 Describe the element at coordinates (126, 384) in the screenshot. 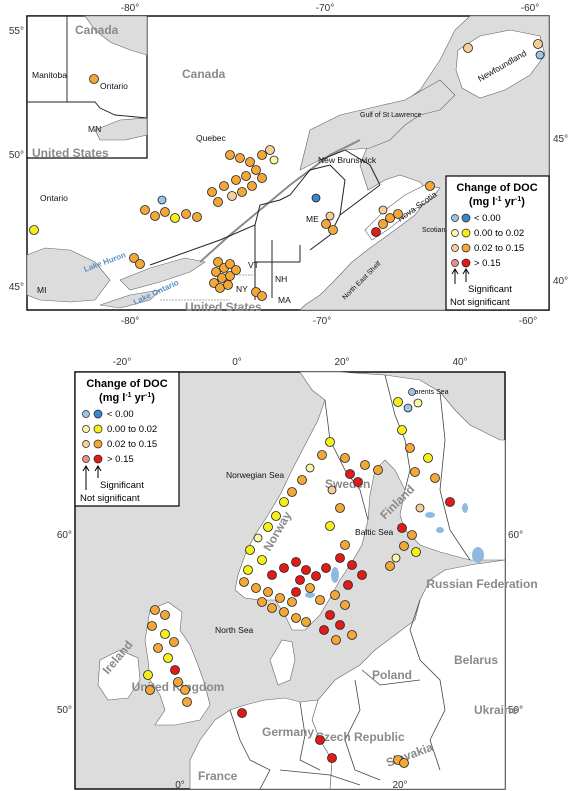

I see `legend-title: Change of DOC` at that location.